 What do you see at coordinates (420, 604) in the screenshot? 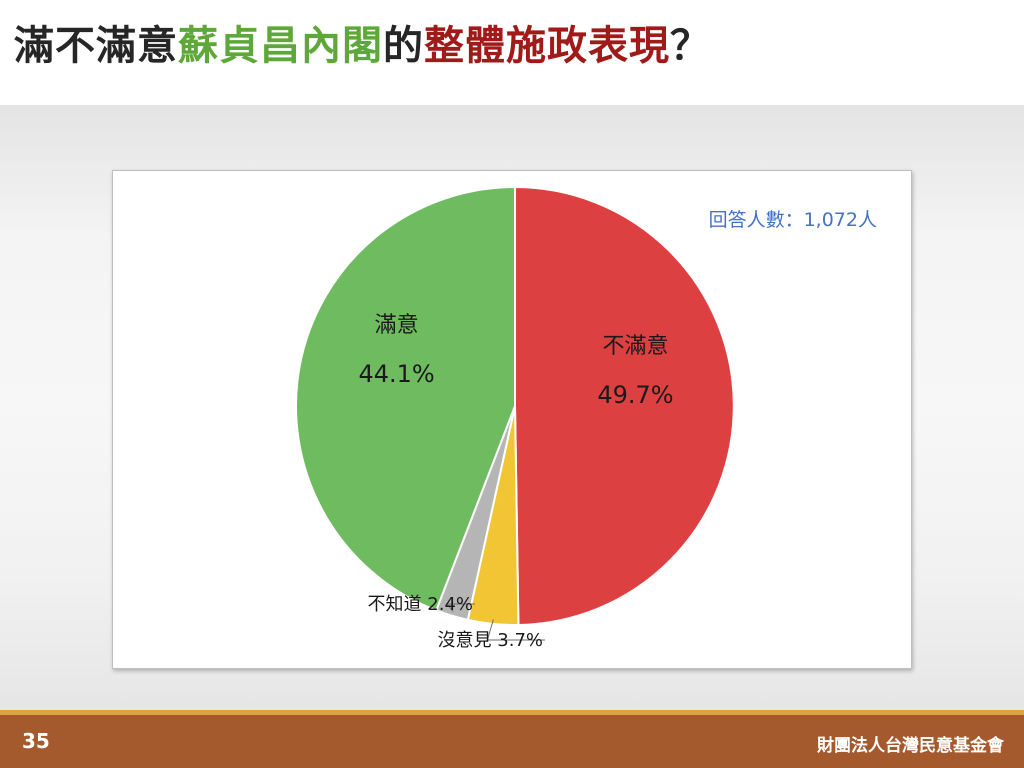
I see `slice-outside-label: 不知道 2.4%` at bounding box center [420, 604].